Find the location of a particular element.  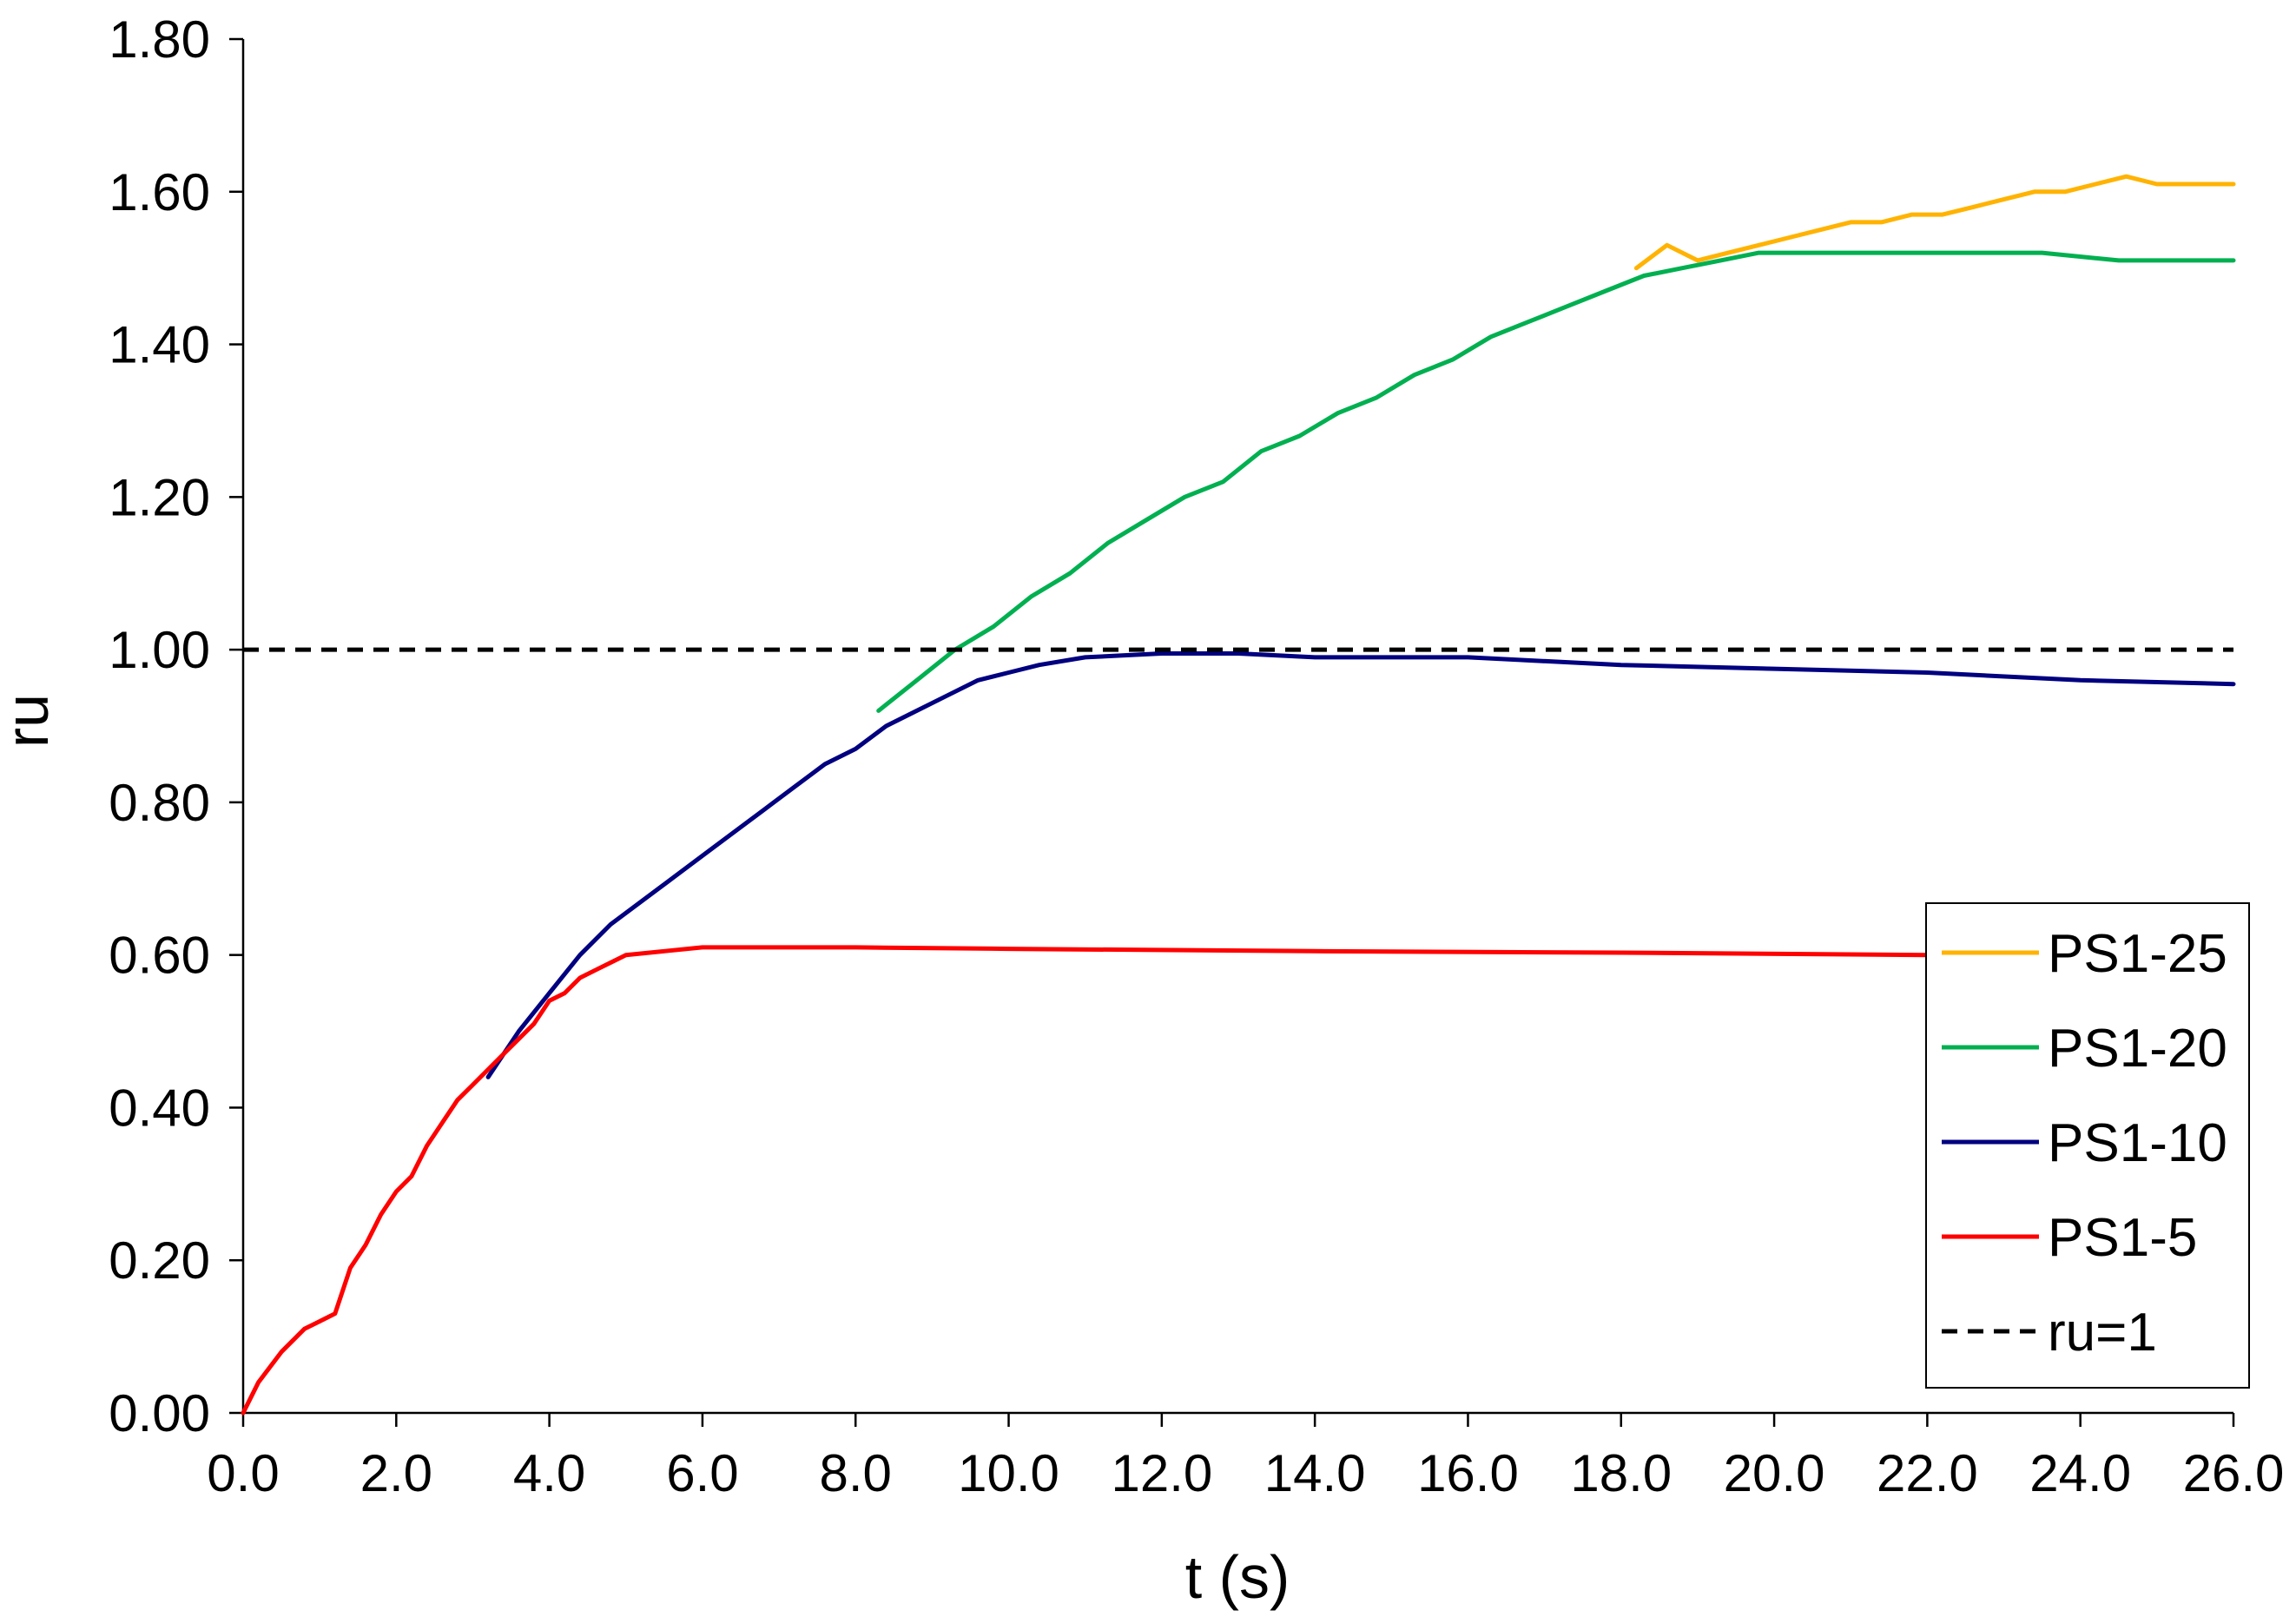

legend-box is located at coordinates (2087, 1146).